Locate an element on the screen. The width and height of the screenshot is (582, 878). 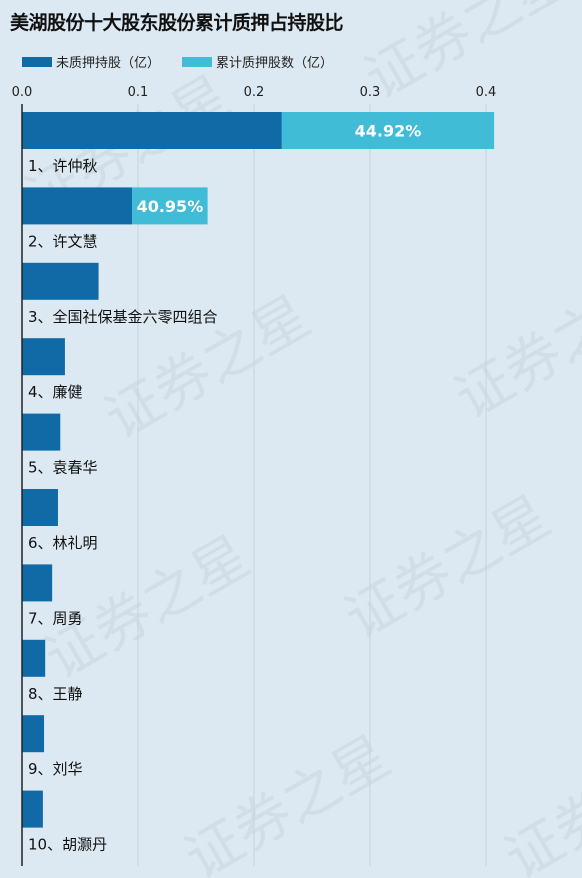
category-label: 10、胡灏丹 is located at coordinates (67, 845).